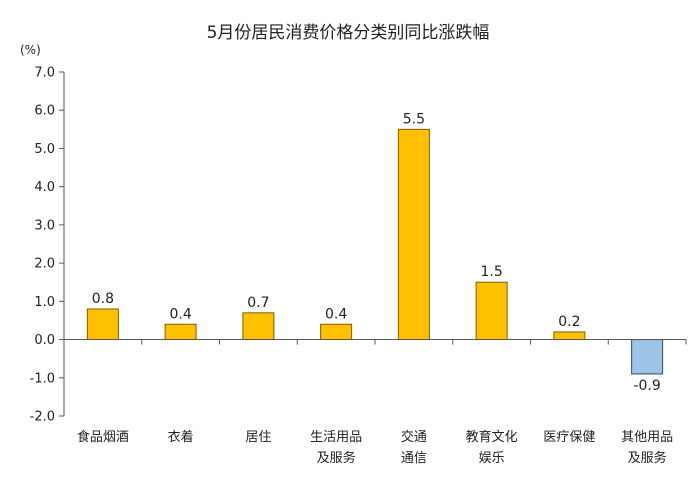  Describe the element at coordinates (348, 33) in the screenshot. I see `chart-title: 5月份居民消费价格分类别同比涨跌幅` at that location.